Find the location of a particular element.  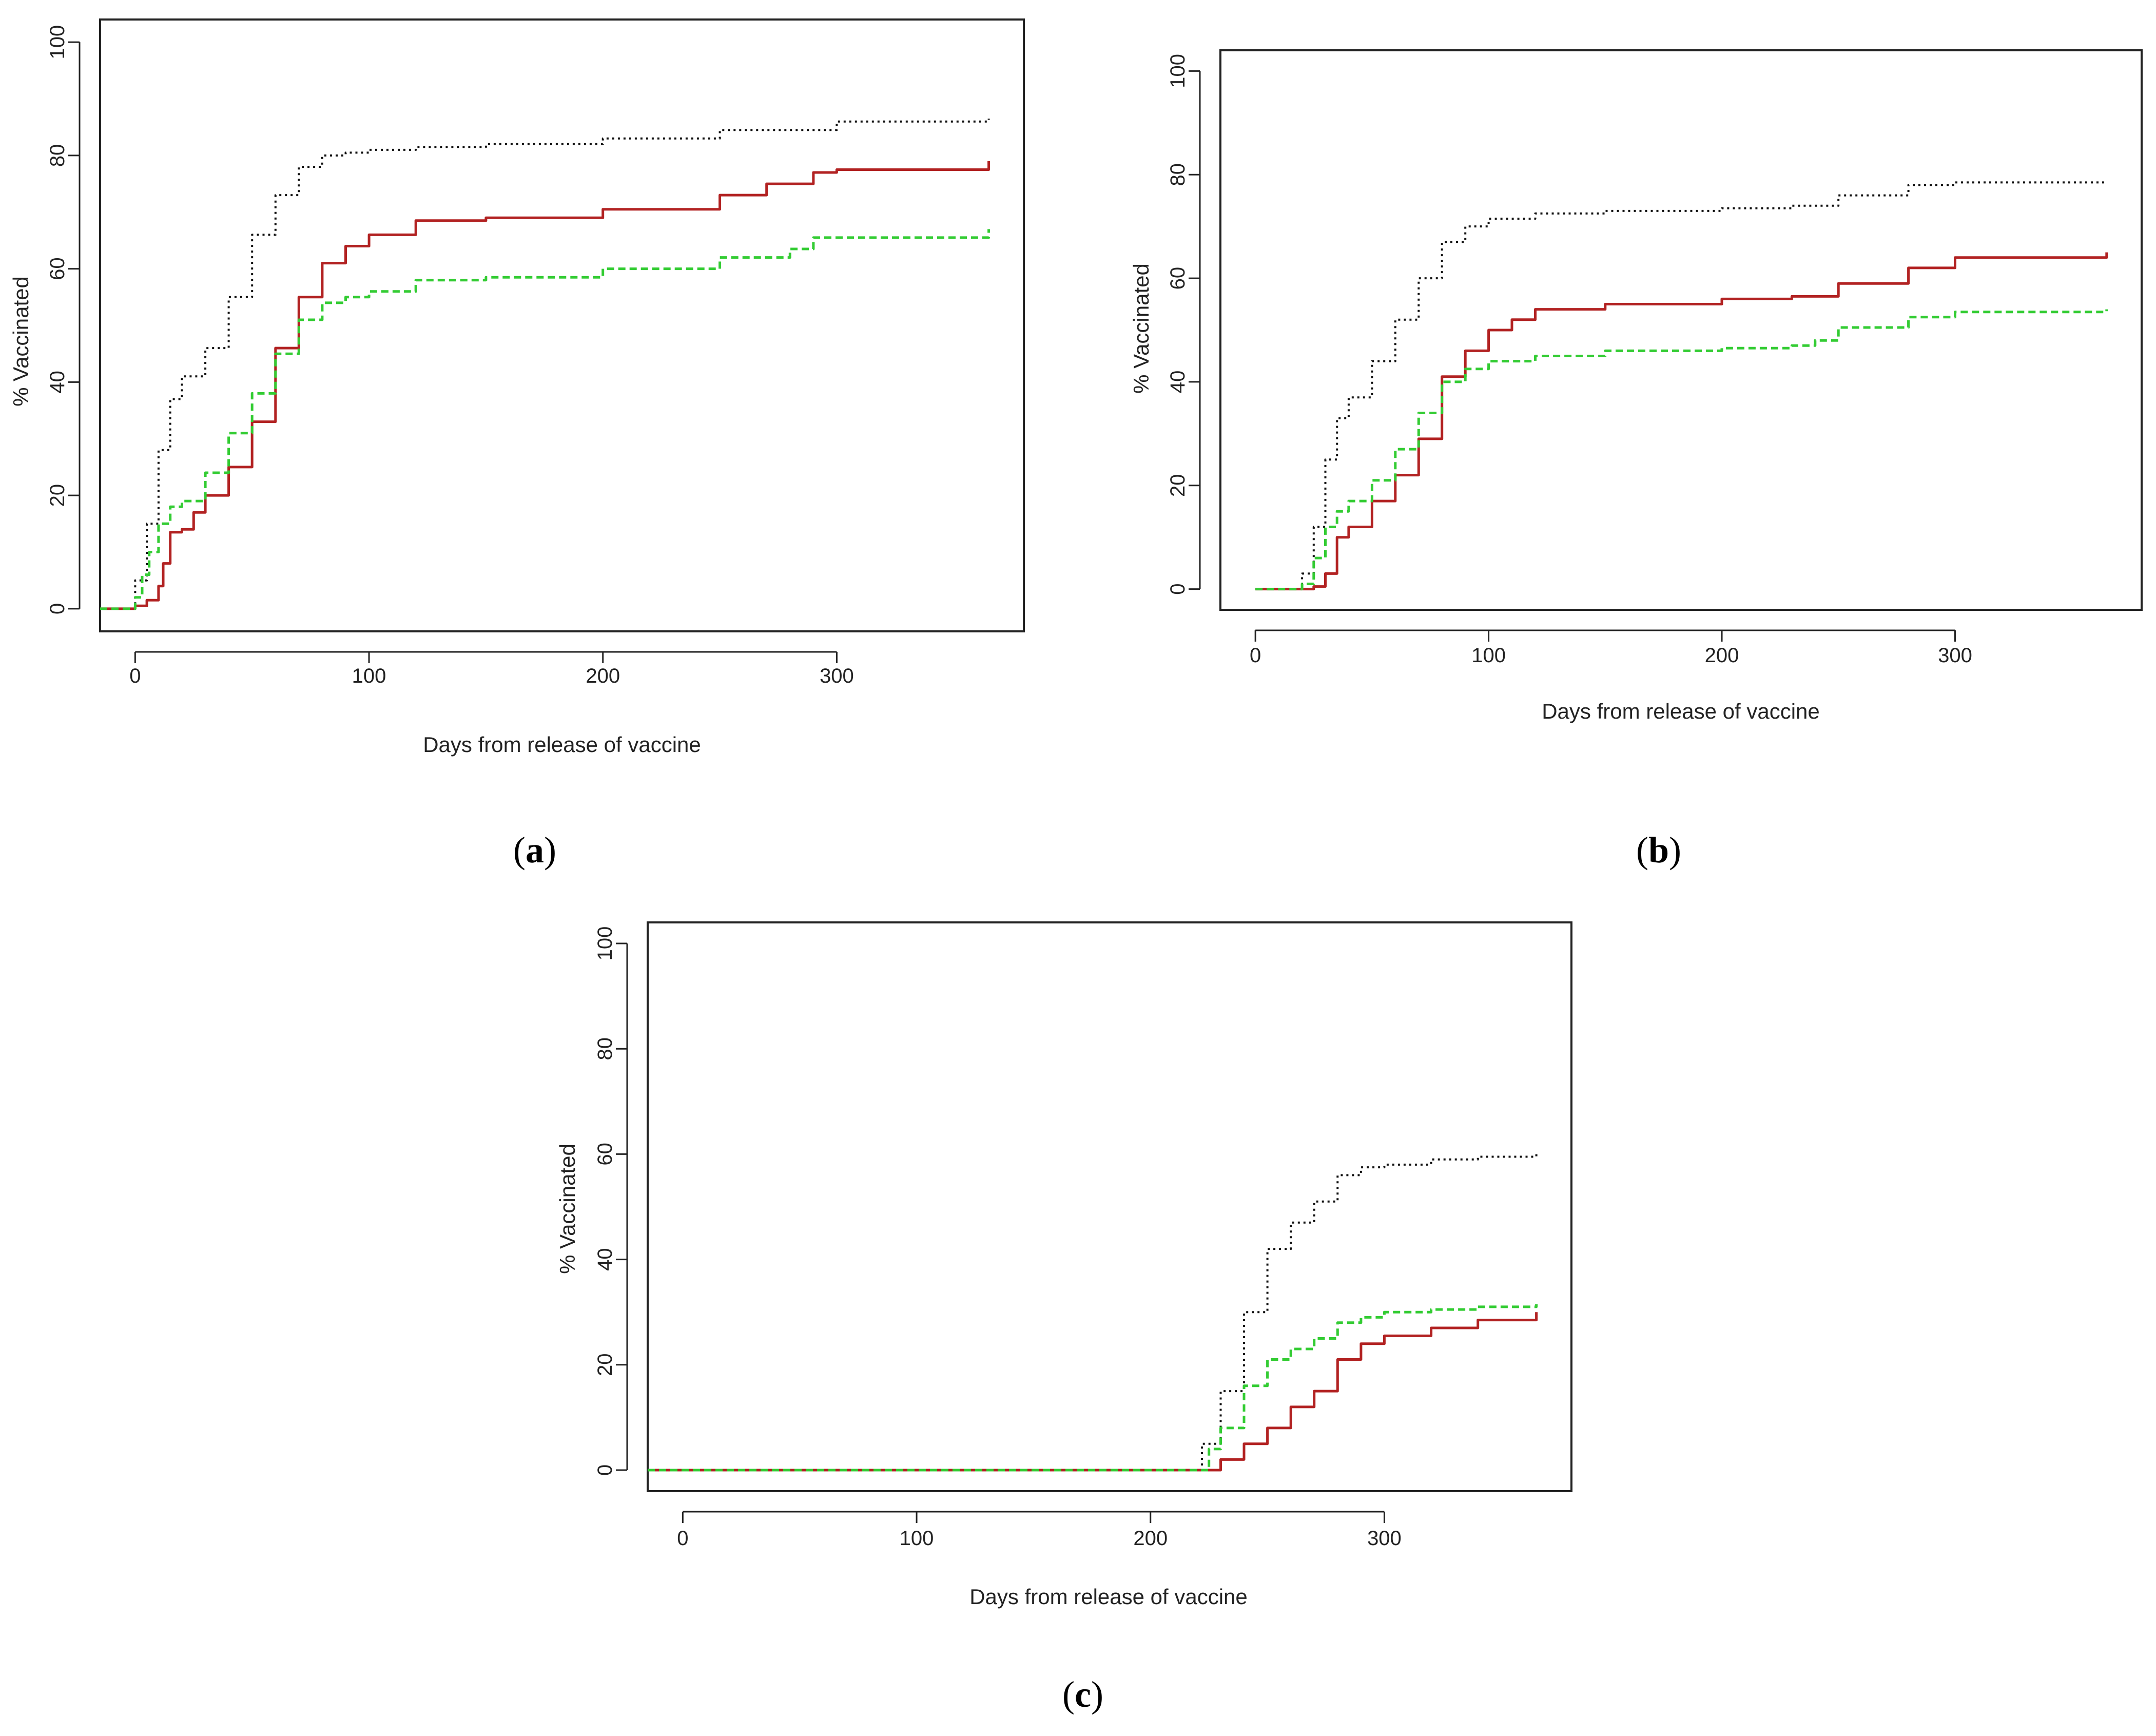

axes-a: 0 100 200 300 0 20 40 60 80 100 is located at coordinates (450, 356).